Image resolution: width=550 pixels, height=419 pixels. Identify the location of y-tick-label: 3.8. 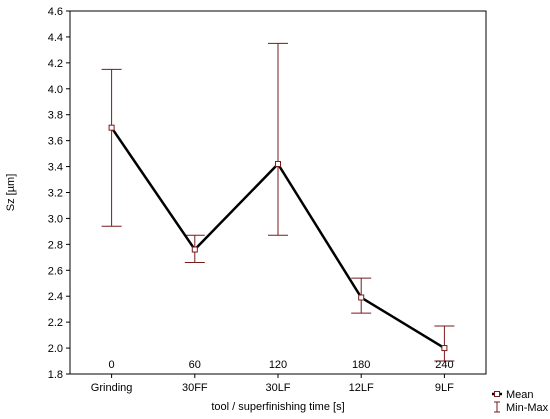
(55, 116).